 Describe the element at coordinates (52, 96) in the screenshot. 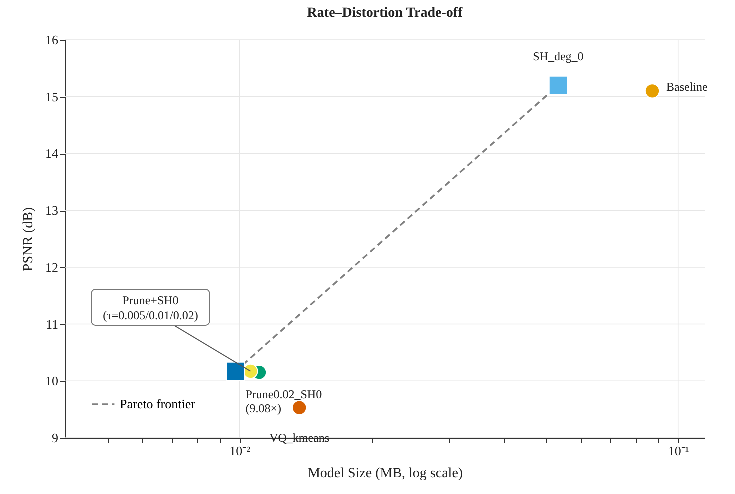

I see `y-tick-label: 15` at that location.